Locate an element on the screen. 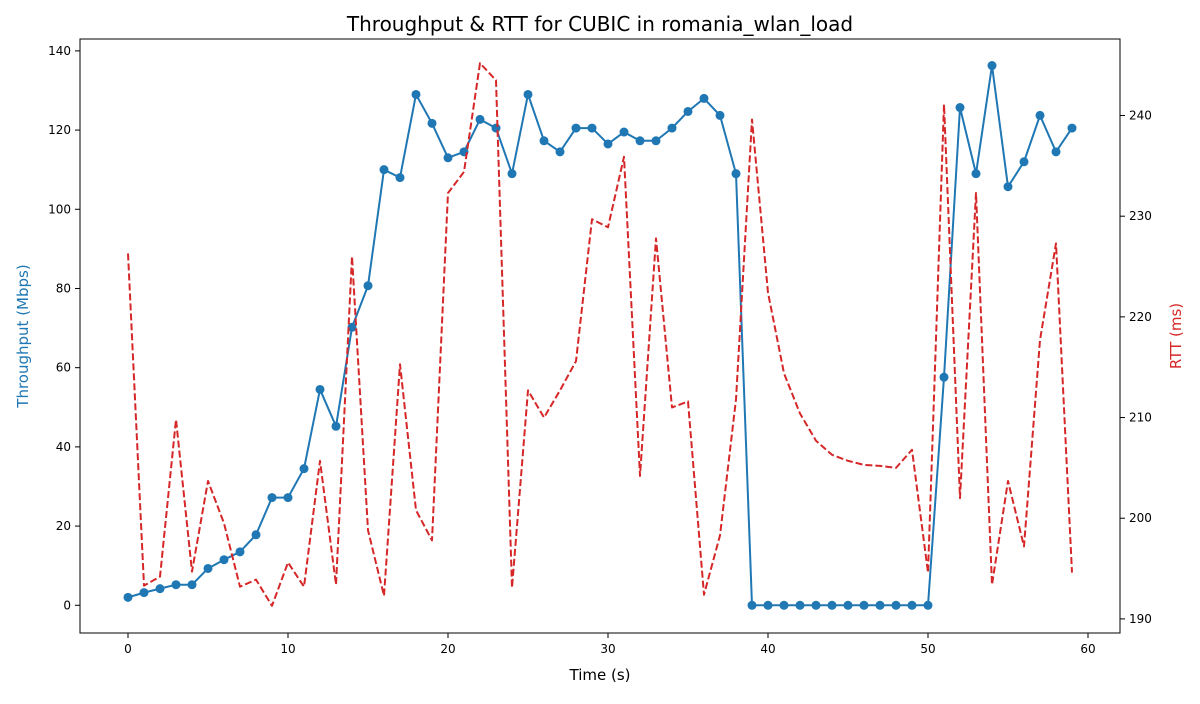 Image resolution: width=1200 pixels, height=704 pixels. y-left-tick-label: 80 is located at coordinates (63, 288).